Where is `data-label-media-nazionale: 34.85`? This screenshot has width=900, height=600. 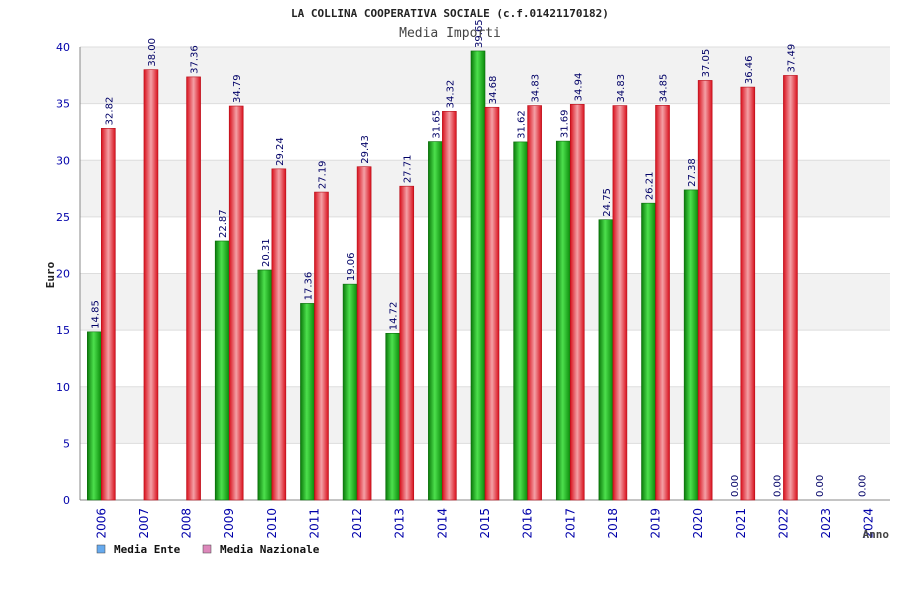 data-label-media-nazionale: 34.85 is located at coordinates (664, 88).